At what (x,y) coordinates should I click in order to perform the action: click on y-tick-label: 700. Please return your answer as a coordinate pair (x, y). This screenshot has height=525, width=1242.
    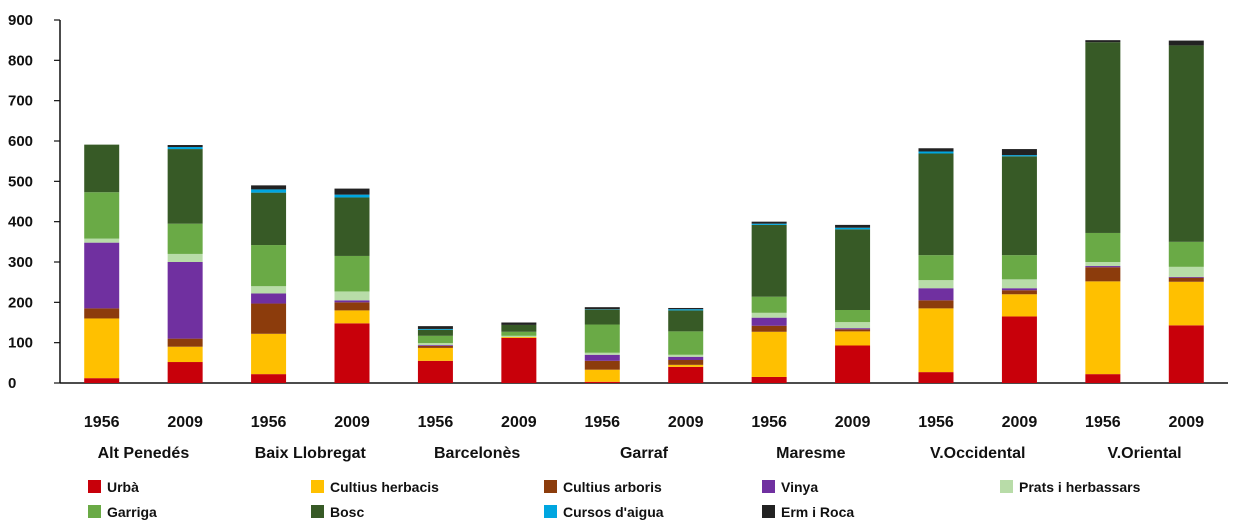
    Looking at the image, I should click on (20, 101).